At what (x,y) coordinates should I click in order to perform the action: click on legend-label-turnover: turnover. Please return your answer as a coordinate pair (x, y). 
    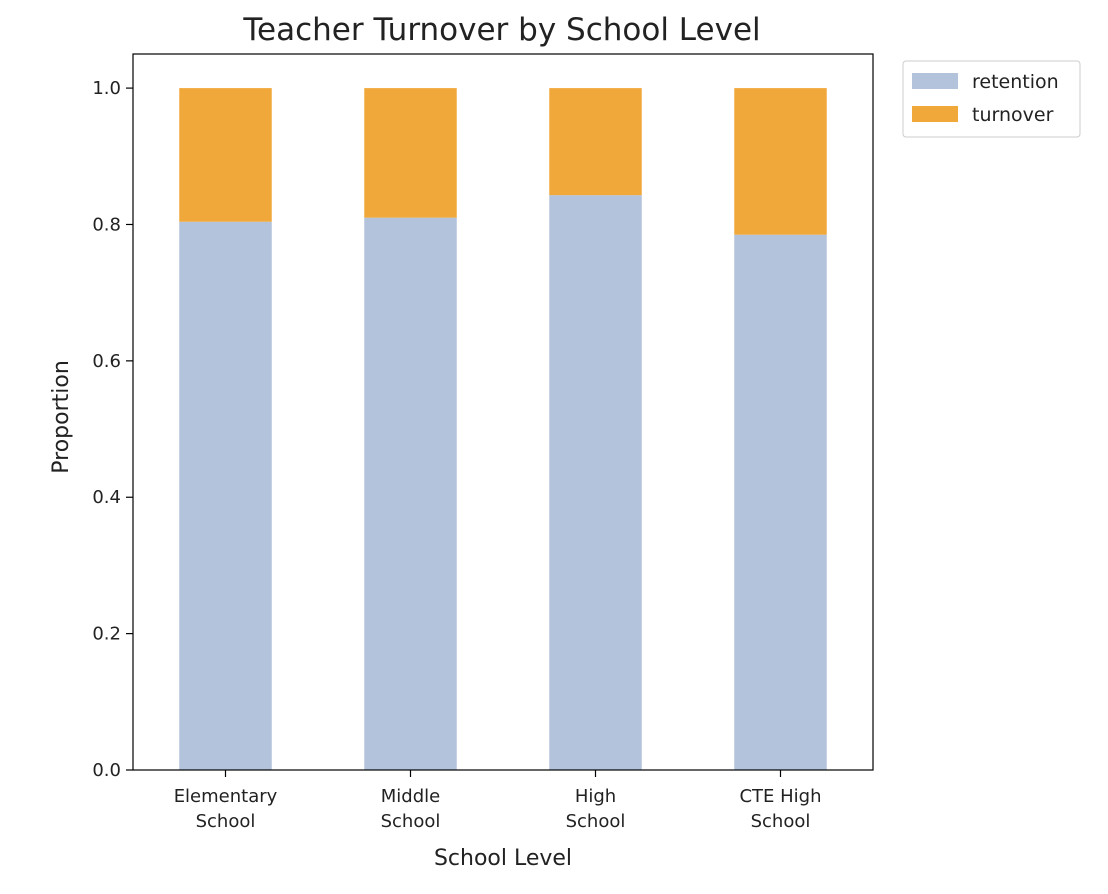
    Looking at the image, I should click on (1013, 115).